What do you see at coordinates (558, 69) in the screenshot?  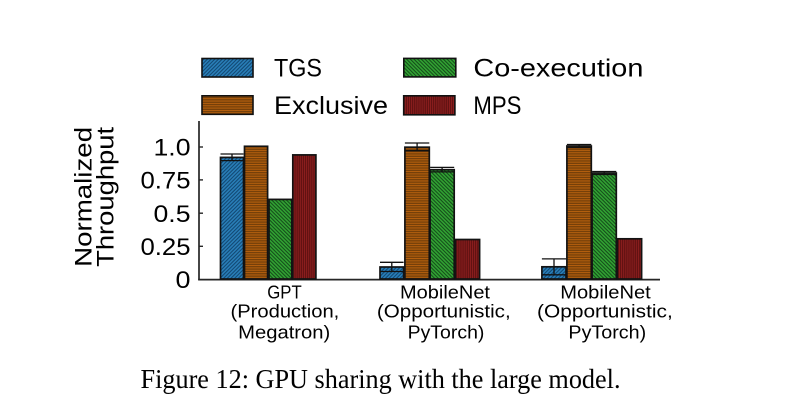 I see `svg-text: Co-execution` at bounding box center [558, 69].